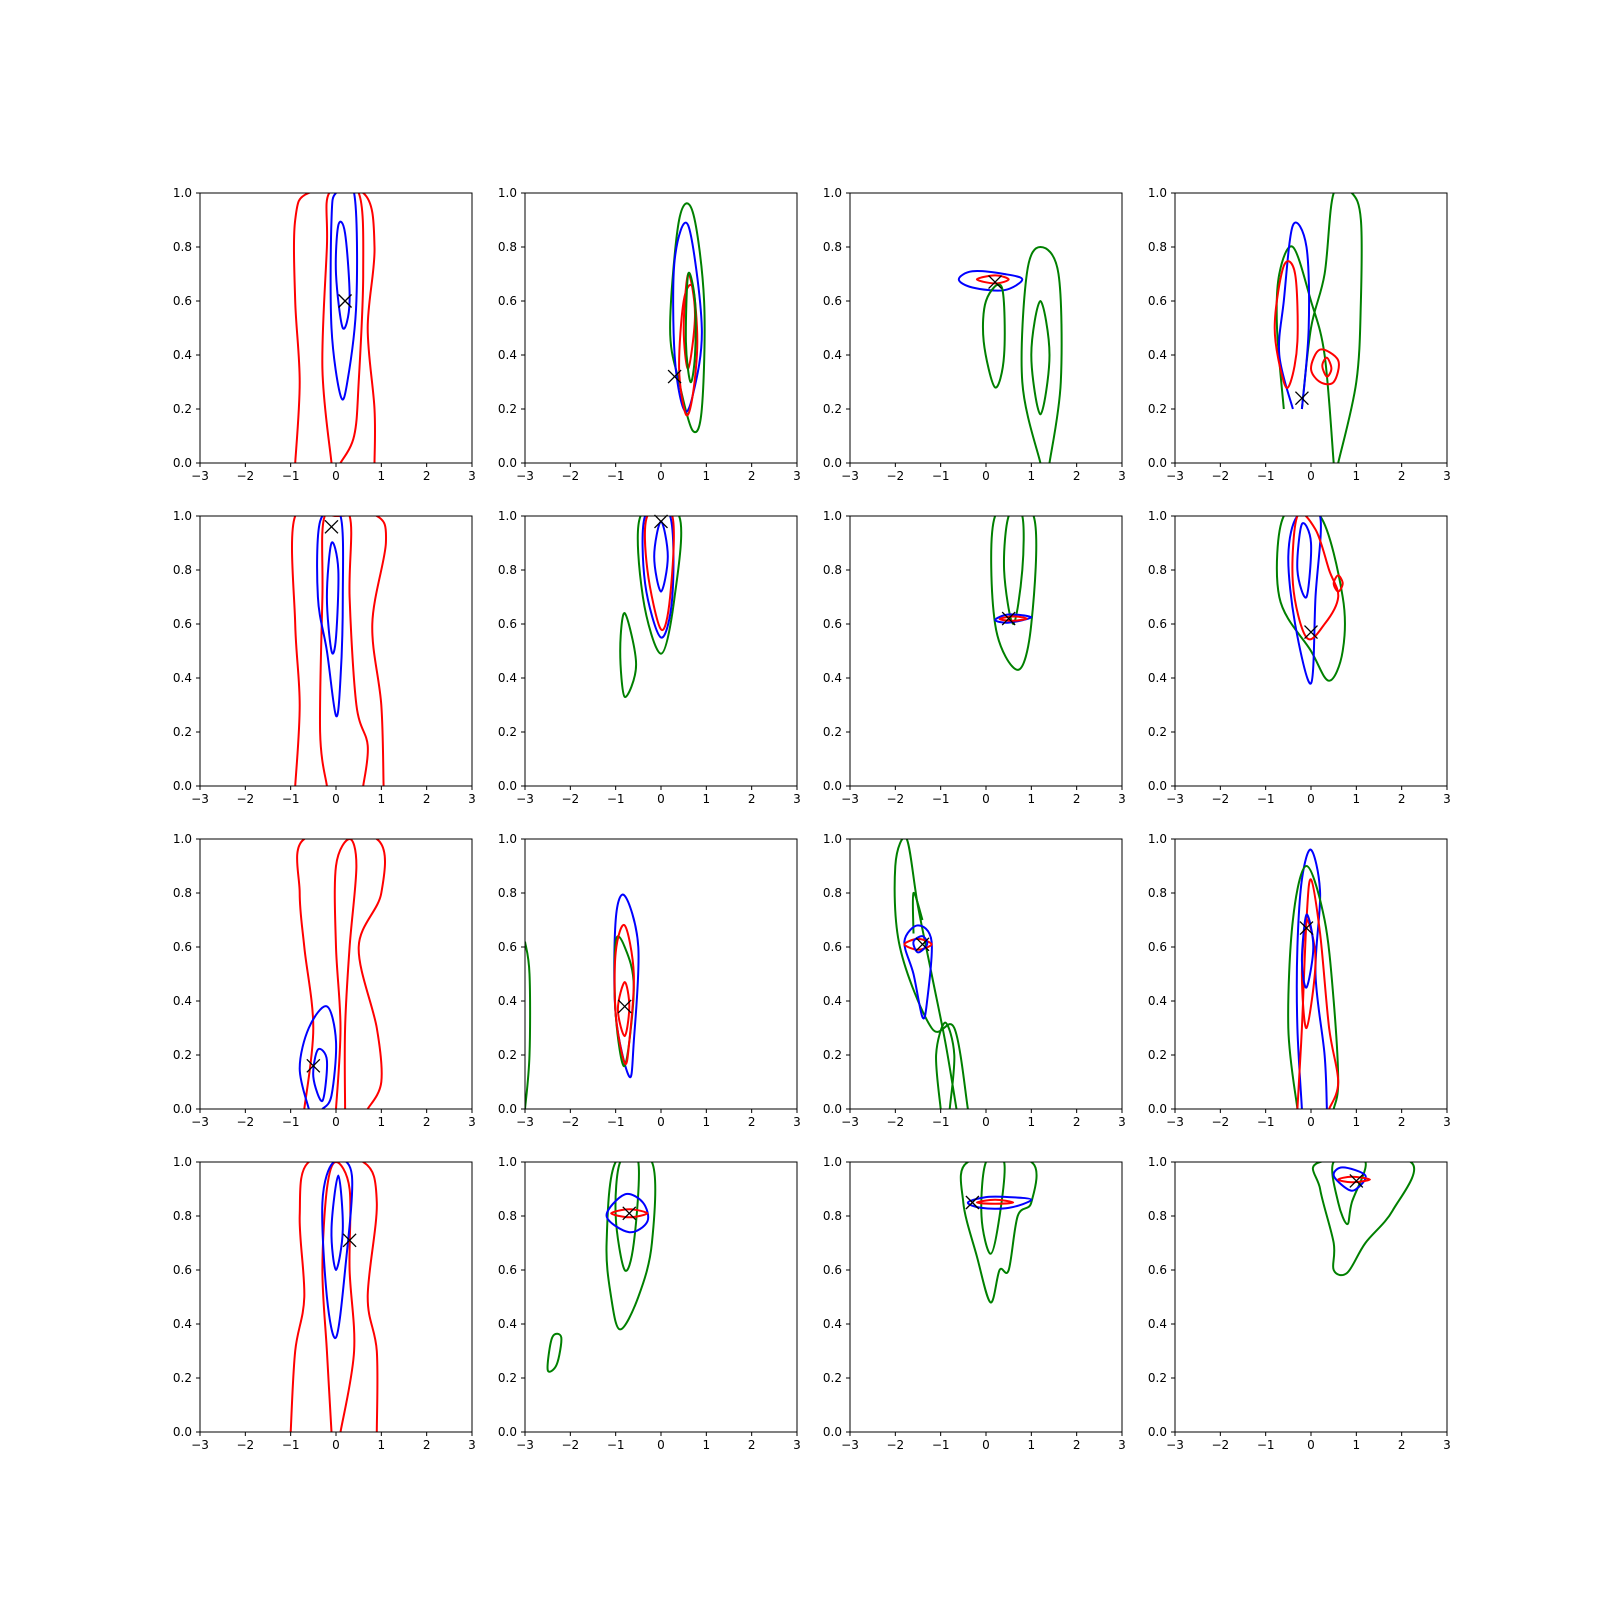  What do you see at coordinates (1299, 657) in the screenshot?
I see `panel-8: −3 −2 −1 0 1 2 3 0.0 0.2 0.4 0.6 0.8 1.0` at bounding box center [1299, 657].